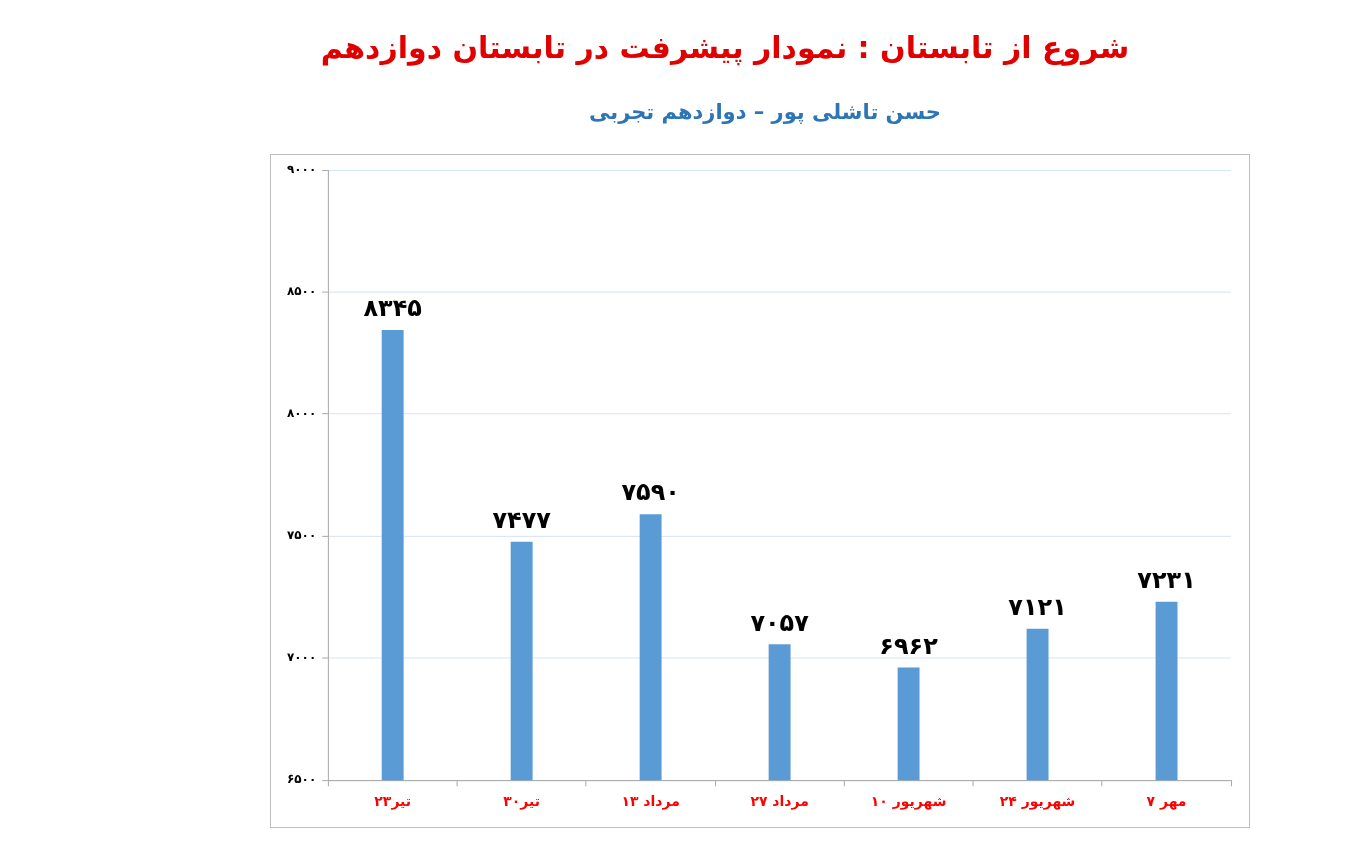 The width and height of the screenshot is (1361, 850). Describe the element at coordinates (302, 291) in the screenshot. I see `y-tick-label: ۸۵۰۰` at that location.